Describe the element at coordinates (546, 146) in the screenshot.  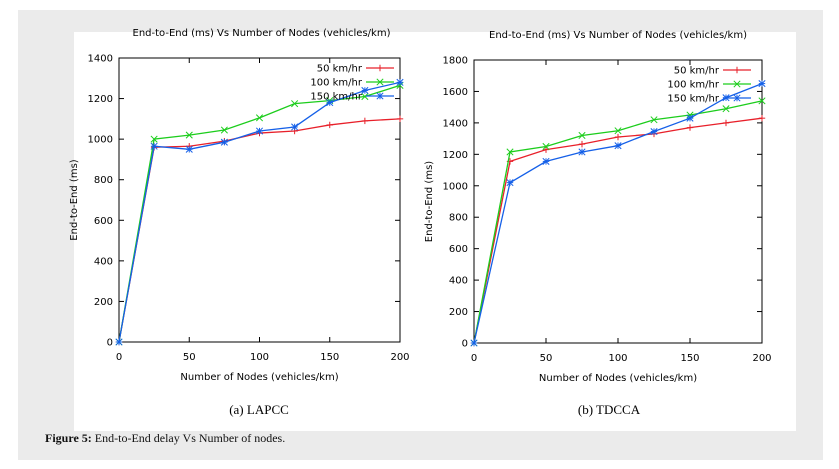
I see `chart-b-series-1-point-2-d2` at that location.